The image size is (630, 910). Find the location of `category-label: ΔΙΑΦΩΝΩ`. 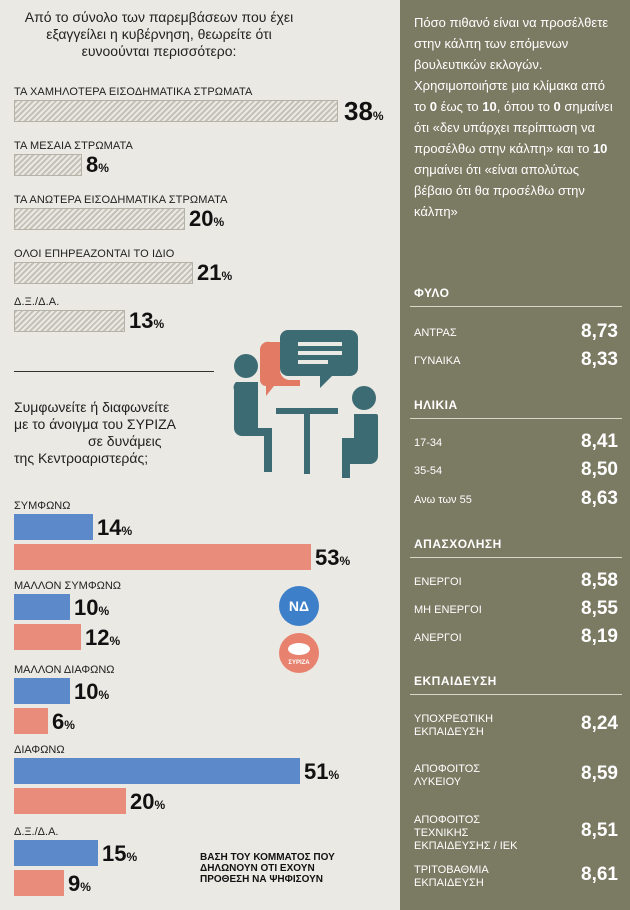

category-label: ΔΙΑΦΩΝΩ is located at coordinates (39, 750).